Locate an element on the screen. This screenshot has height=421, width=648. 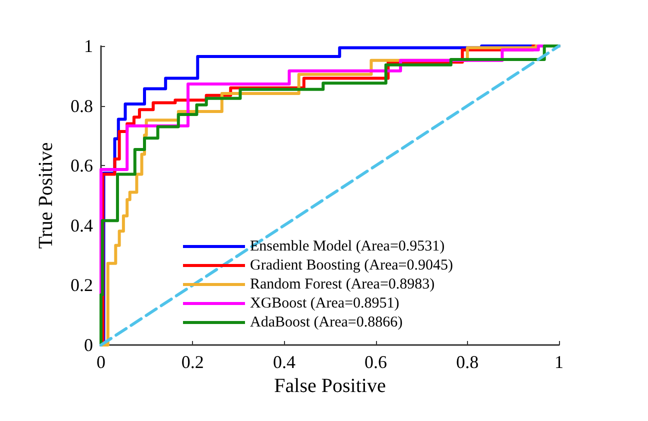
y-axis-title: True Positive is located at coordinates (46, 195).